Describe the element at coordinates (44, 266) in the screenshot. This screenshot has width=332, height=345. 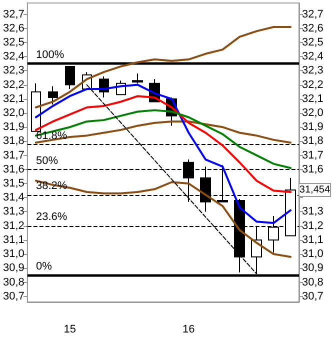
I see `annotation: 0%` at that location.